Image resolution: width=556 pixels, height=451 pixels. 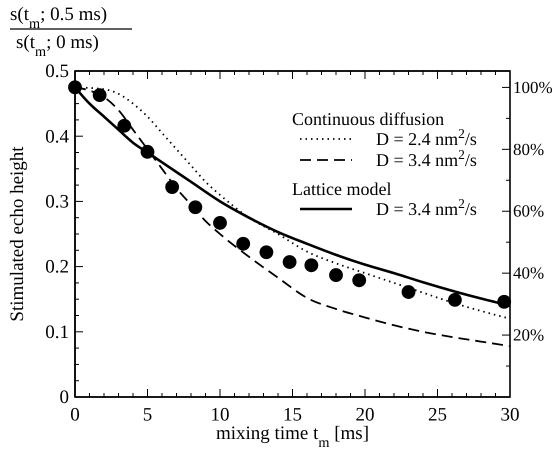 What do you see at coordinates (57, 332) in the screenshot?
I see `y-tick-label: 0.1` at bounding box center [57, 332].